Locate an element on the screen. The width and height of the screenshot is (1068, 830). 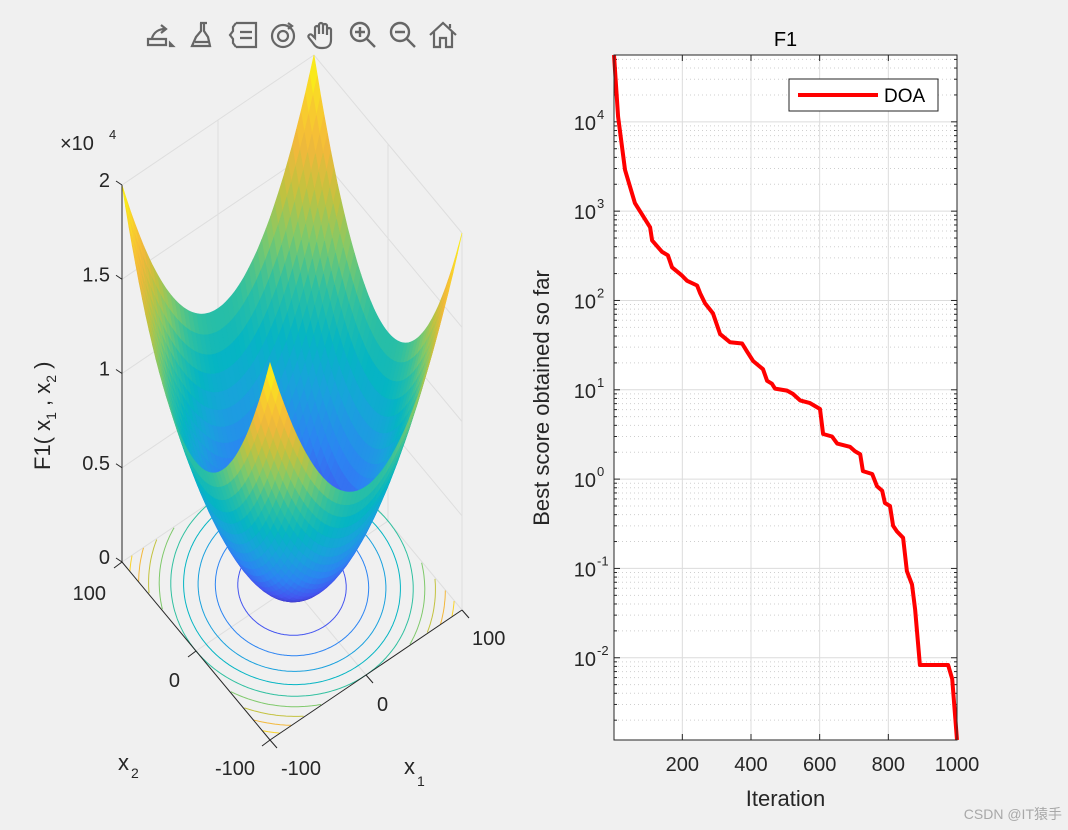
x-tick-label: 800 is located at coordinates (888, 765).